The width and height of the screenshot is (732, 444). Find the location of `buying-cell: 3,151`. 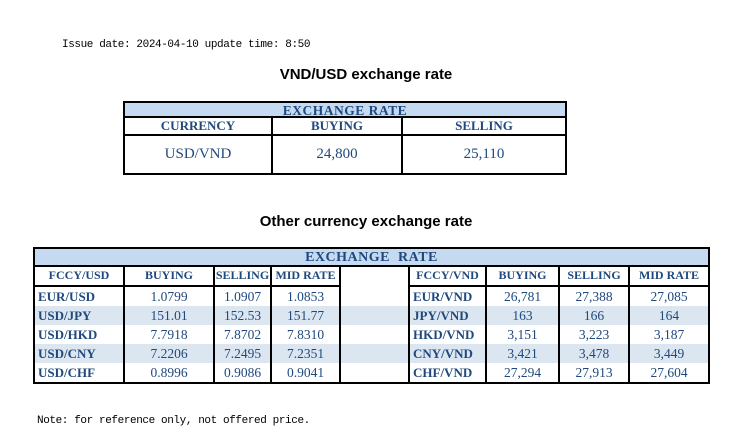

buying-cell: 3,151 is located at coordinates (523, 334).